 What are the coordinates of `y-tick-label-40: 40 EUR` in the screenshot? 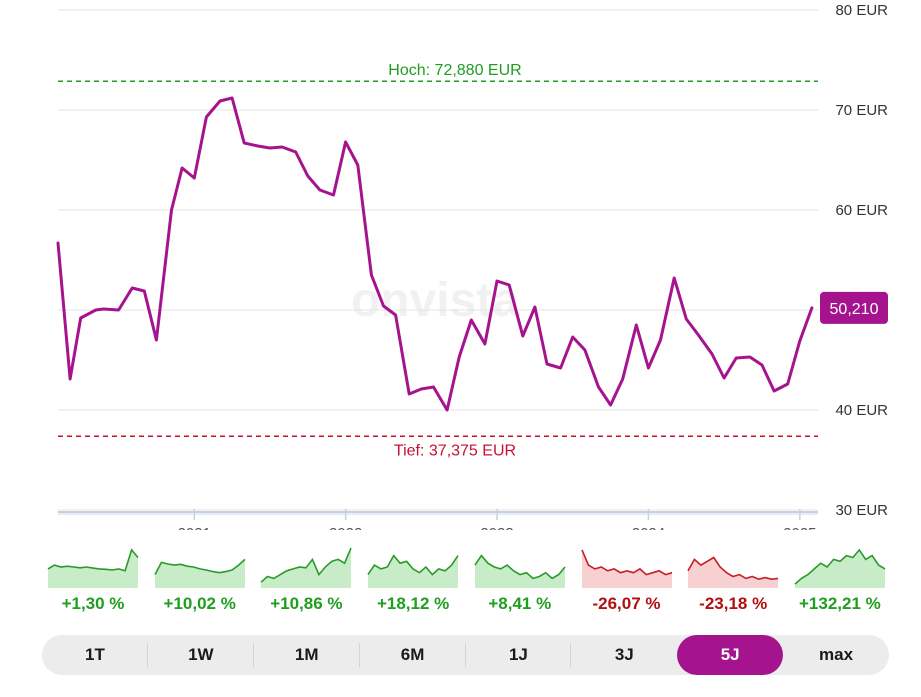 It's located at (861, 410).